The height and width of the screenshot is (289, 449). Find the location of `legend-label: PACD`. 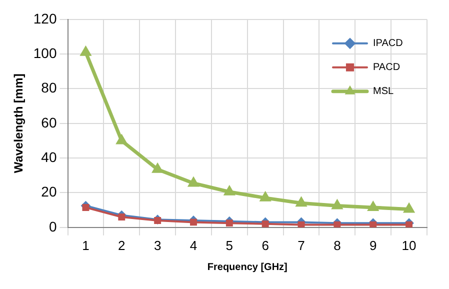

legend-label: PACD is located at coordinates (386, 68).